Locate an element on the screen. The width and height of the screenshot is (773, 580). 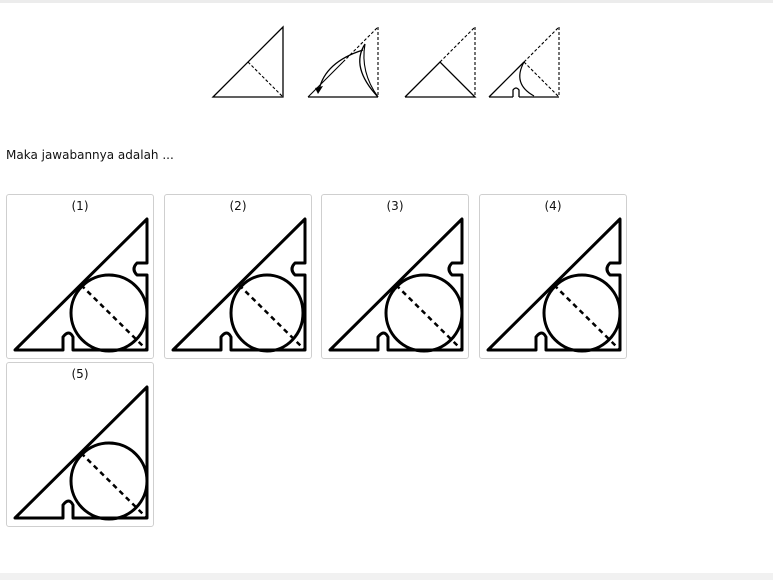
fold-step-2-icon is located at coordinates (343, 62).